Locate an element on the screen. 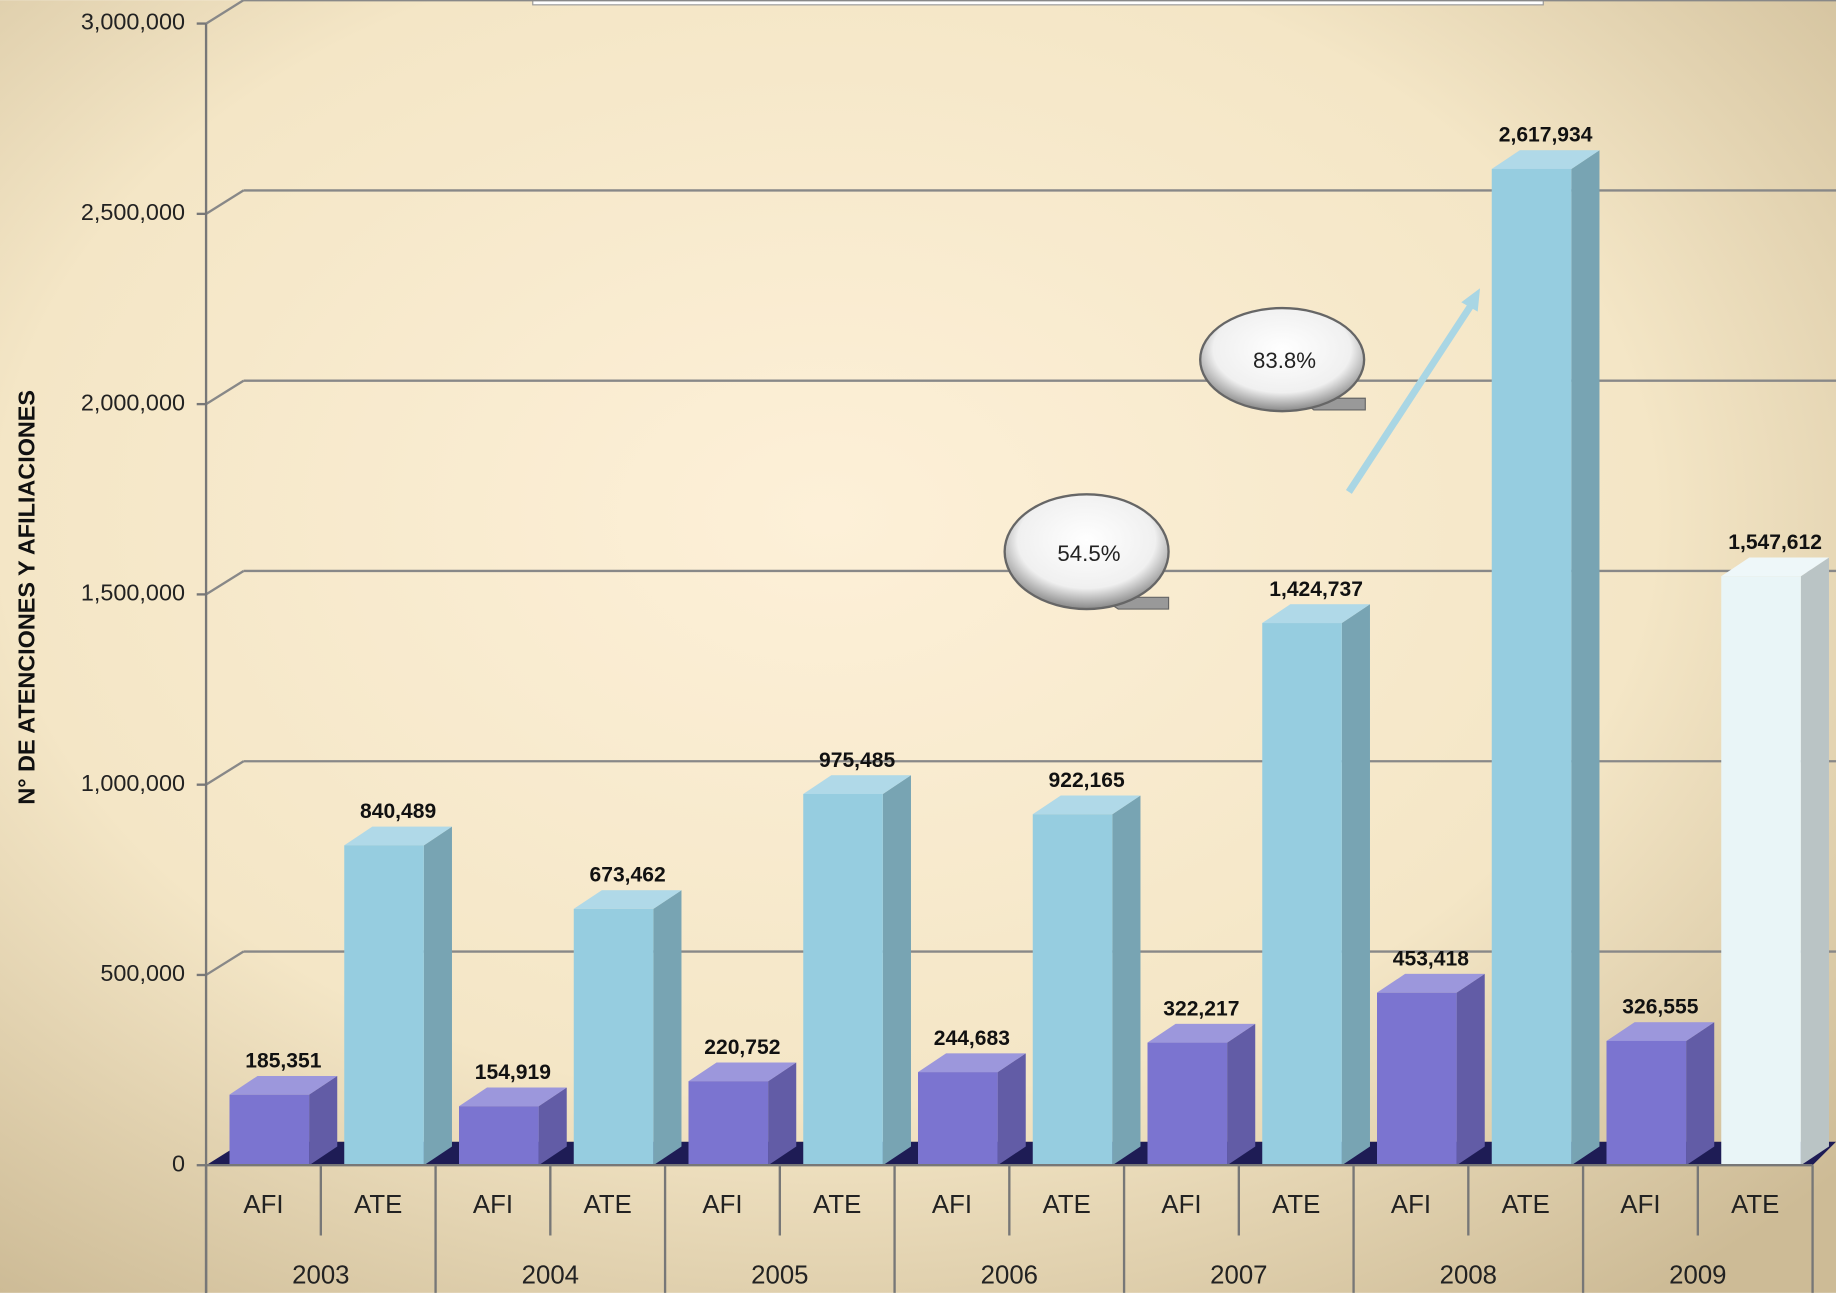 The width and height of the screenshot is (1836, 1293). value-label: 185,351 is located at coordinates (283, 1060).